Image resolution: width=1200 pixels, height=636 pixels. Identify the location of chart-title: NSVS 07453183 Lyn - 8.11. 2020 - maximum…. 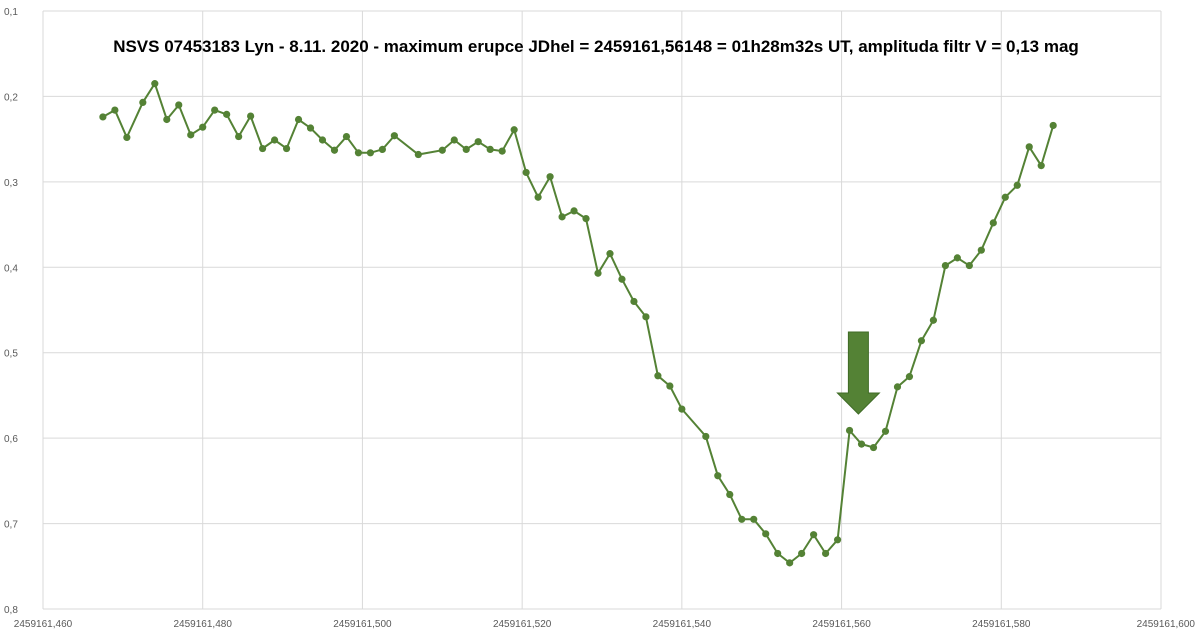
(596, 46).